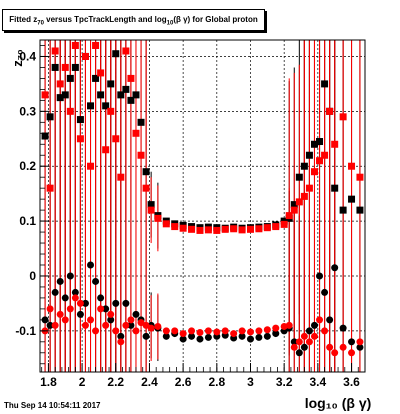  I want to click on x-tick-label: 2.6, so click(183, 382).